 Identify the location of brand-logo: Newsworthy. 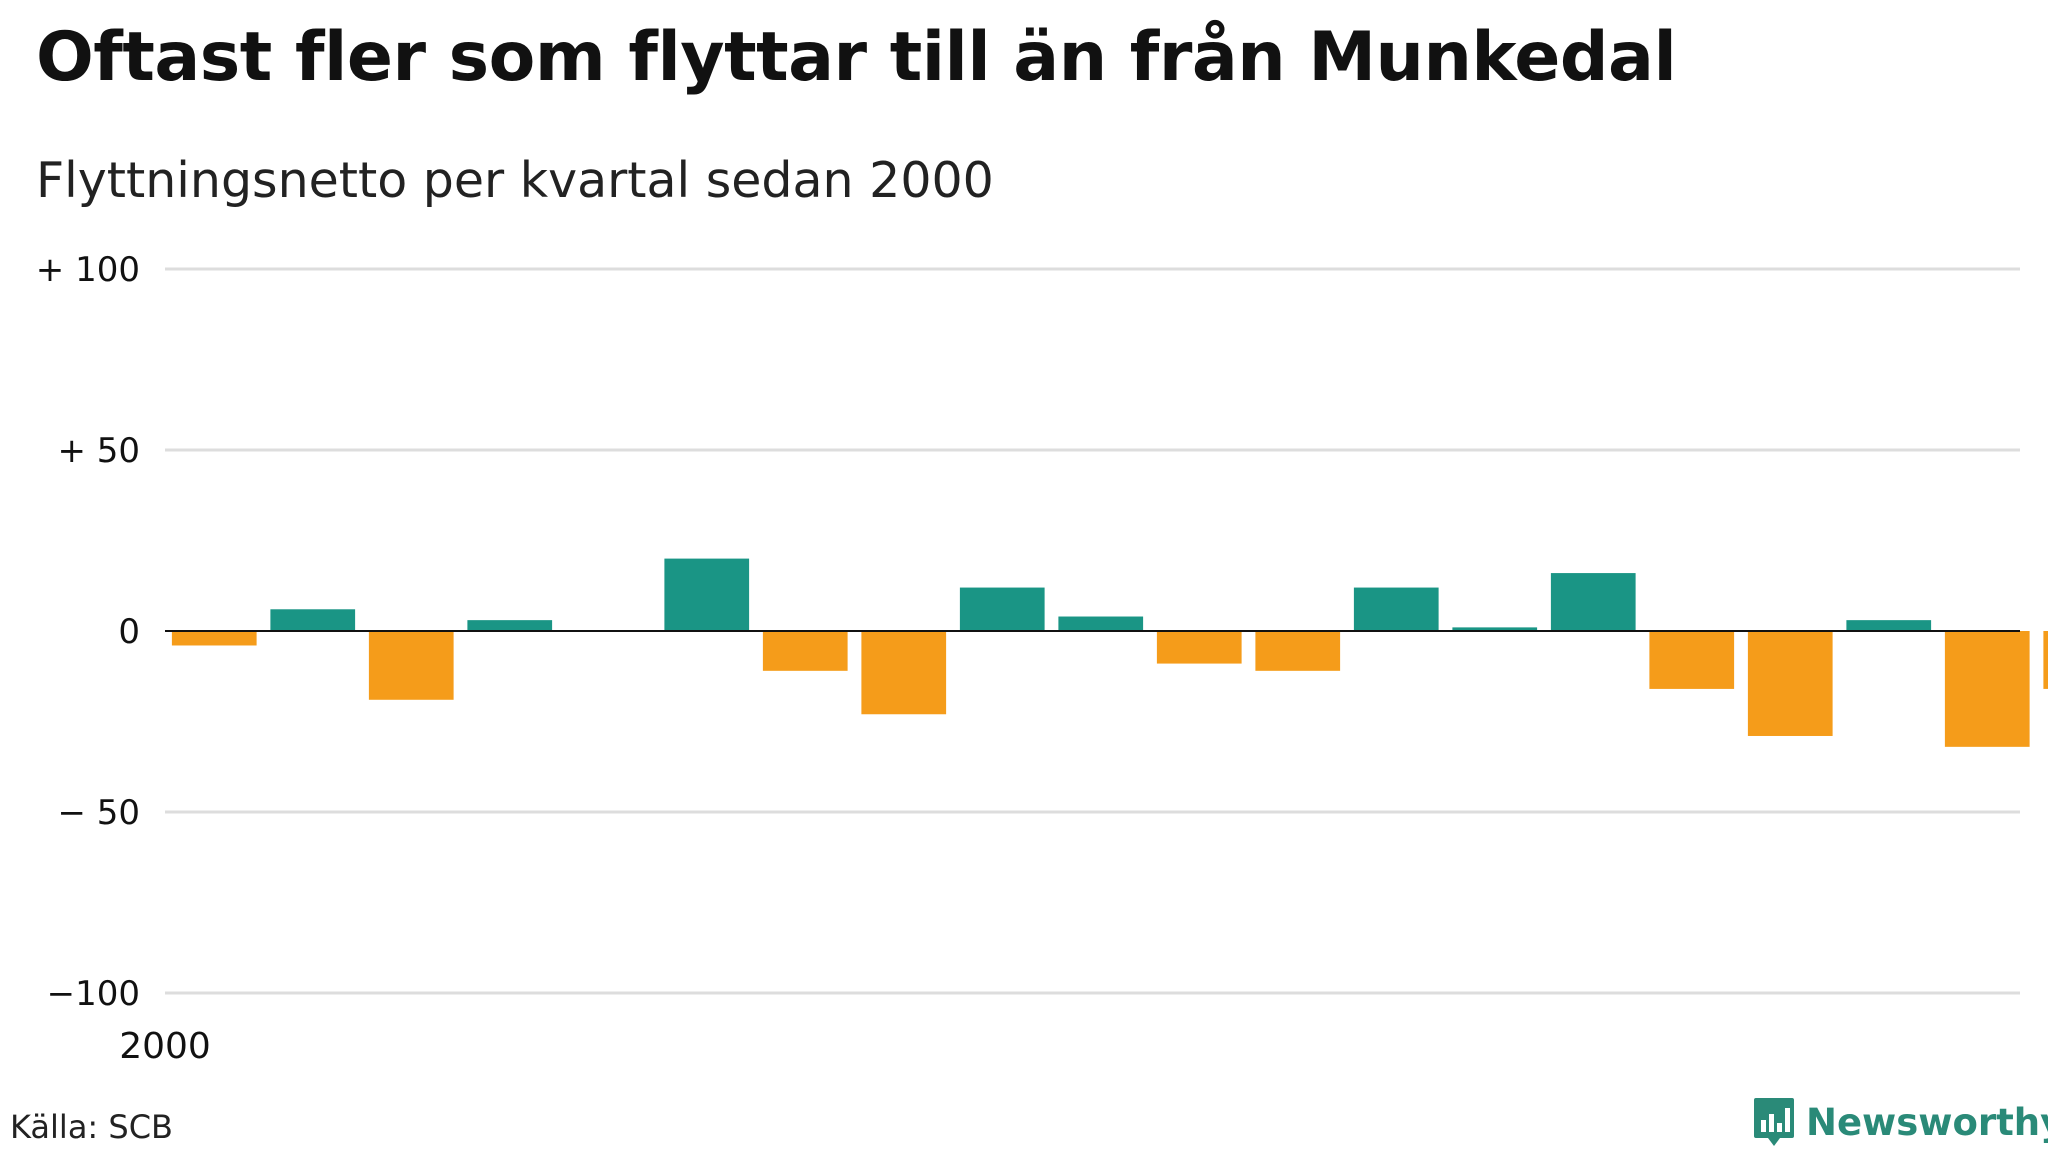
(1900, 1122).